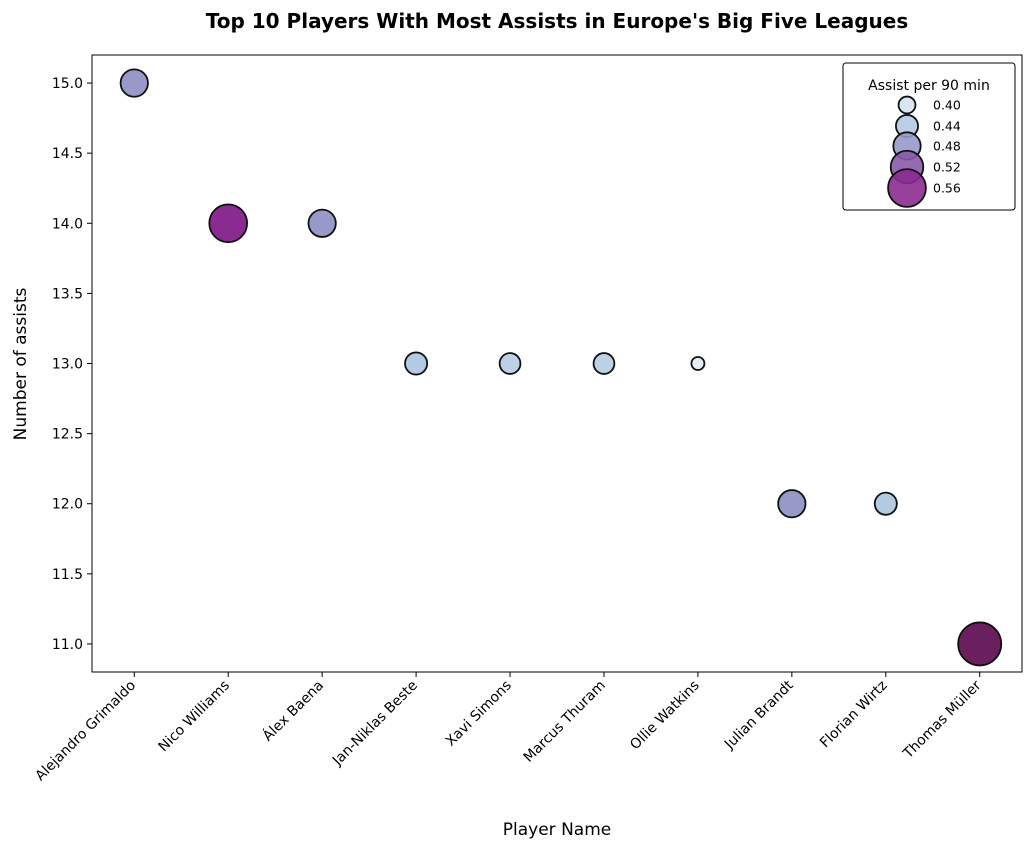  I want to click on x-tick-label: Nico Williams, so click(194, 717).